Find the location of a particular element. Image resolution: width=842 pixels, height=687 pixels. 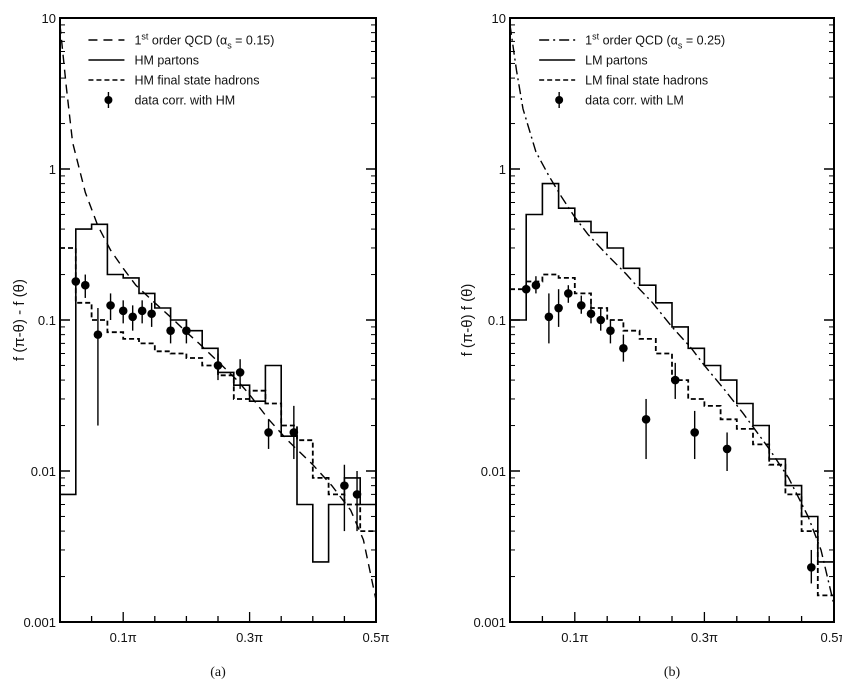

legend-label: 1st order QCD (αs = 0.25) is located at coordinates (655, 41).